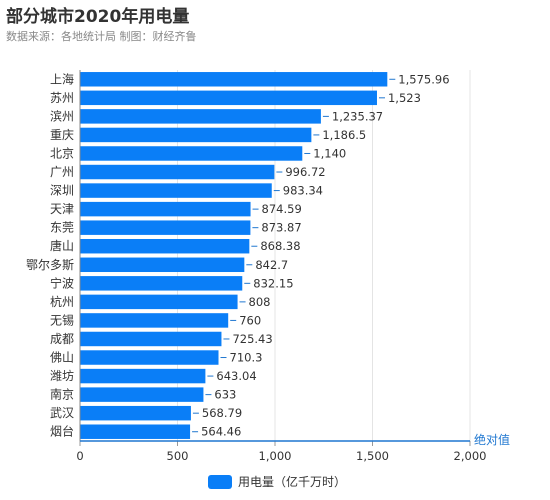  Describe the element at coordinates (62, 282) in the screenshot. I see `category-label-11: 宁波` at that location.